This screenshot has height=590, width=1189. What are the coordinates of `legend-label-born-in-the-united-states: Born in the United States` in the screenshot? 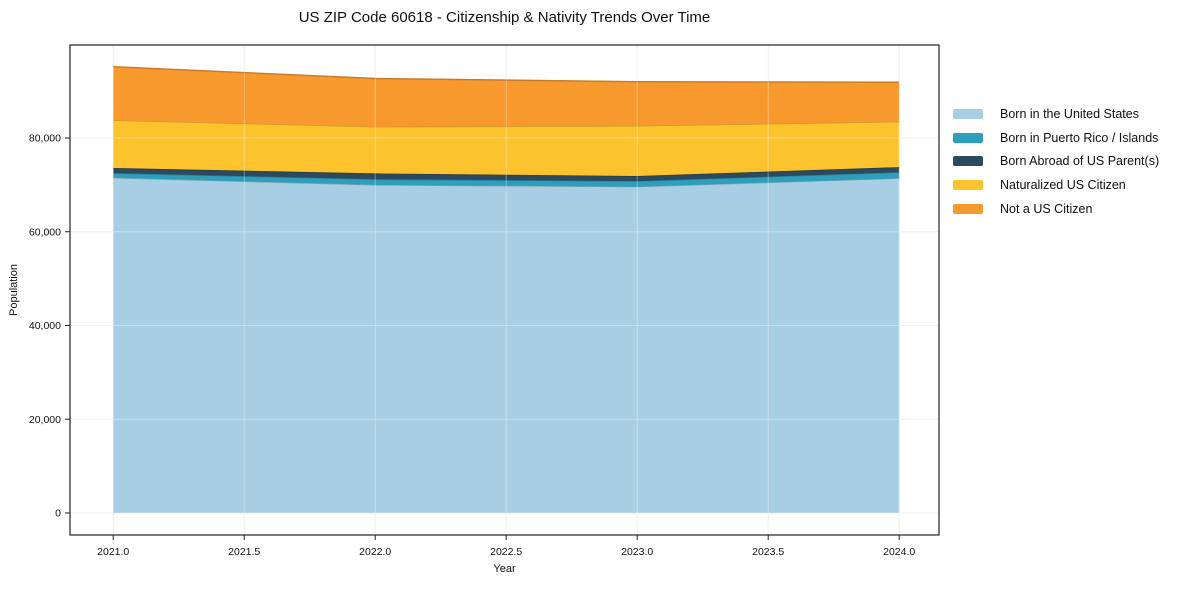 It's located at (1069, 113).